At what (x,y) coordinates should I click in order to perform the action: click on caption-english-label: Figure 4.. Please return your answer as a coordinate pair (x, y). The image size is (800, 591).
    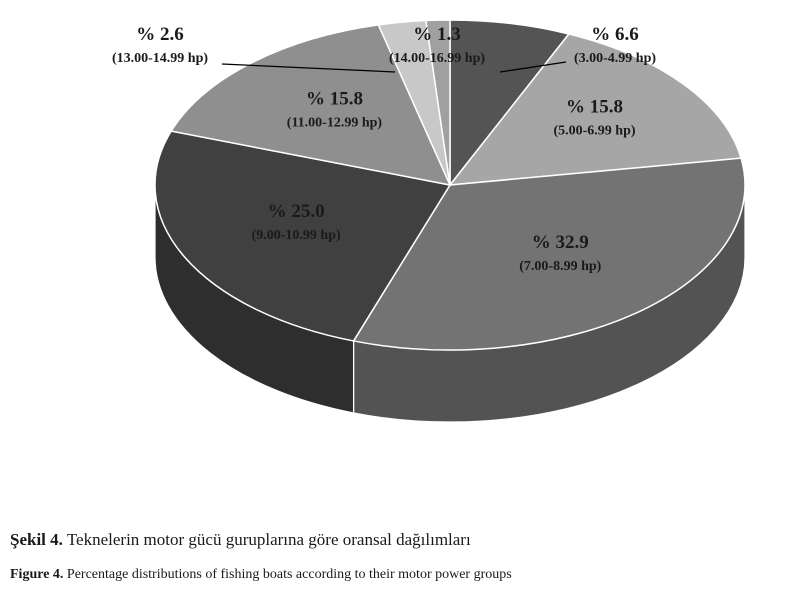
    Looking at the image, I should click on (37, 574).